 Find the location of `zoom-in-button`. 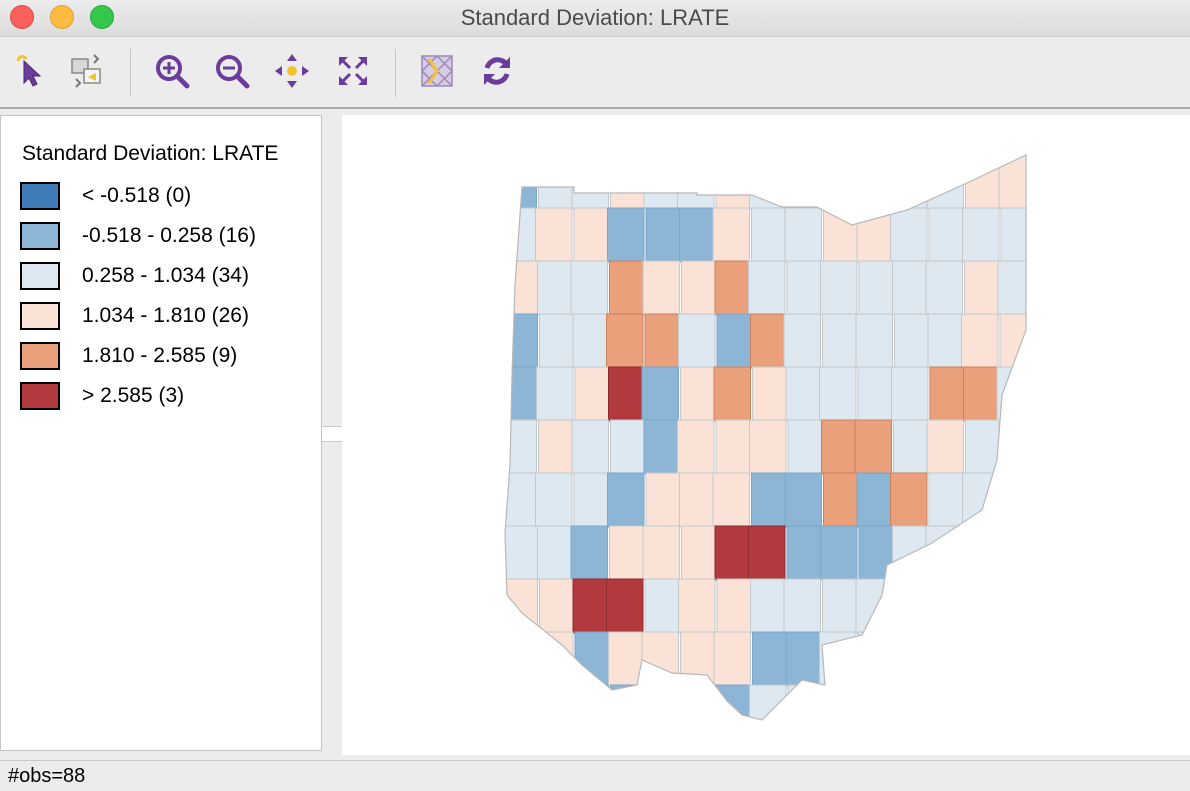

zoom-in-button is located at coordinates (172, 71).